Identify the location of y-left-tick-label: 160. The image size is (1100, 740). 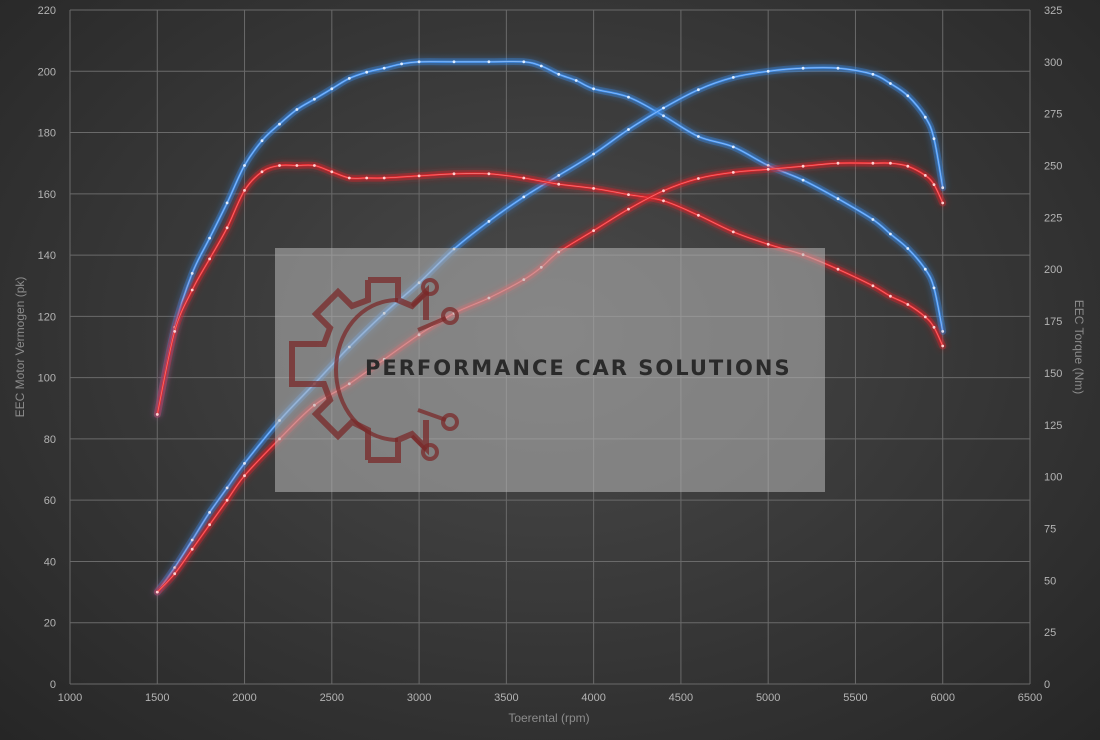
(47, 195).